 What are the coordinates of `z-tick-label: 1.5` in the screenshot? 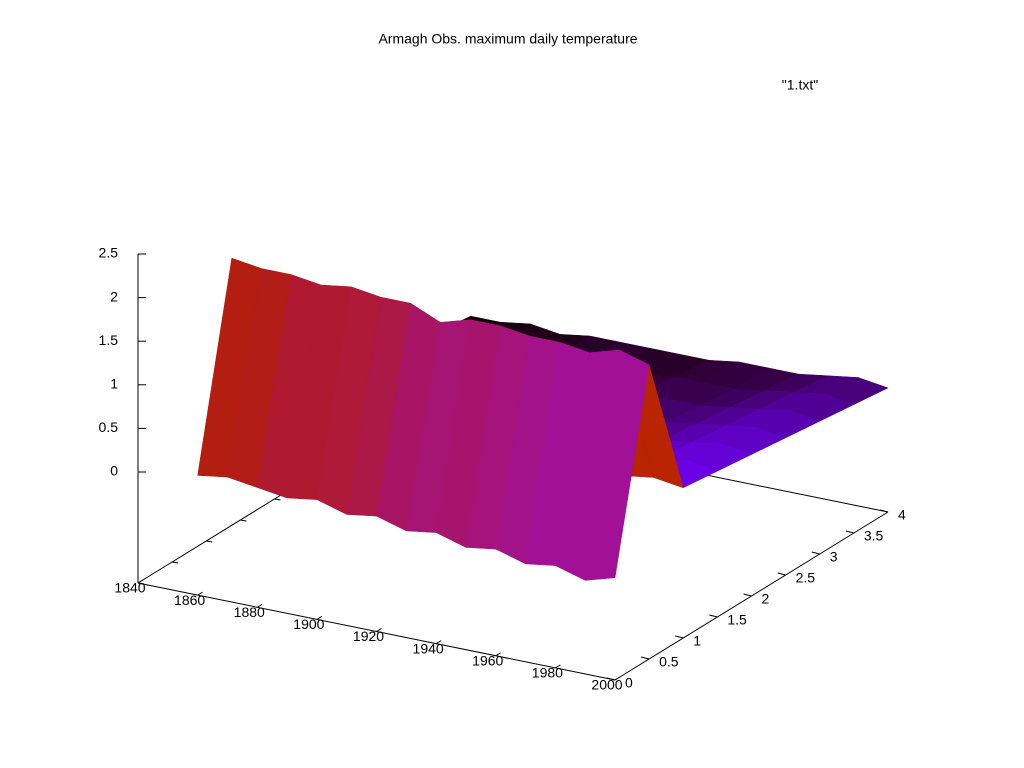 It's located at (109, 340).